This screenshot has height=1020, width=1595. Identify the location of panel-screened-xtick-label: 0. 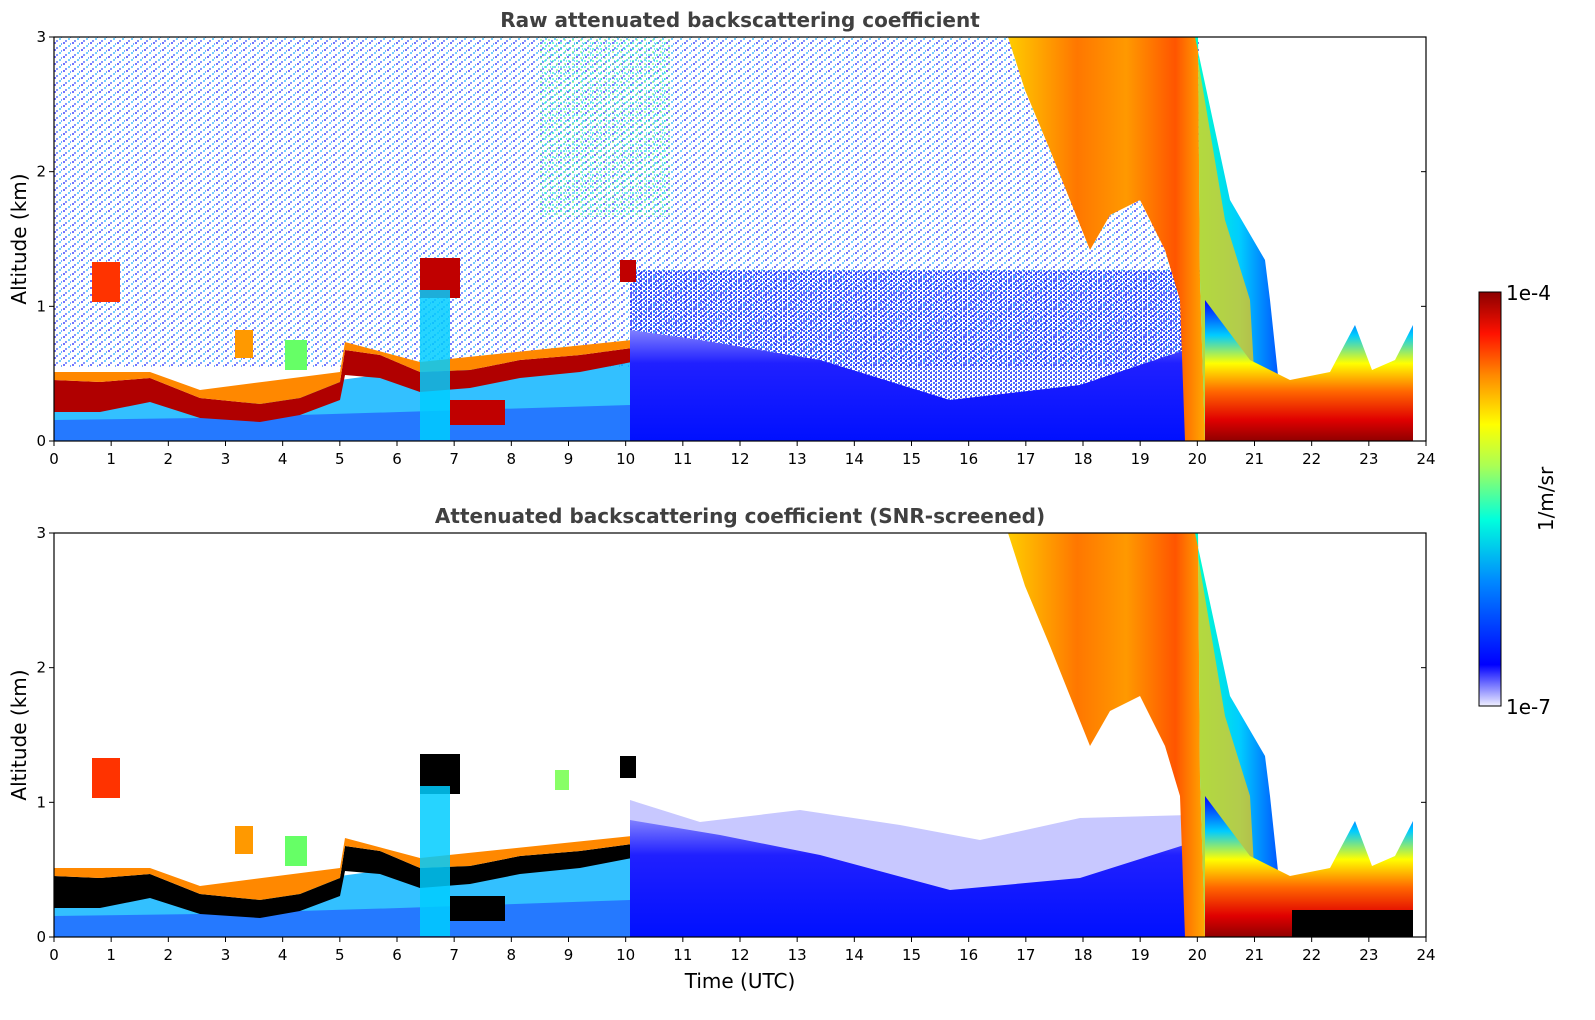
(54, 955).